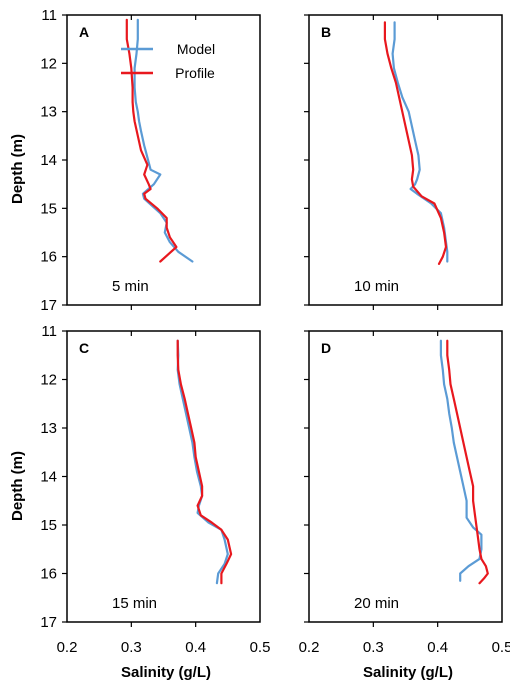 Image resolution: width=510 pixels, height=689 pixels. What do you see at coordinates (408, 672) in the screenshot?
I see `x-axis-label-right: Salinity (g/L)` at bounding box center [408, 672].